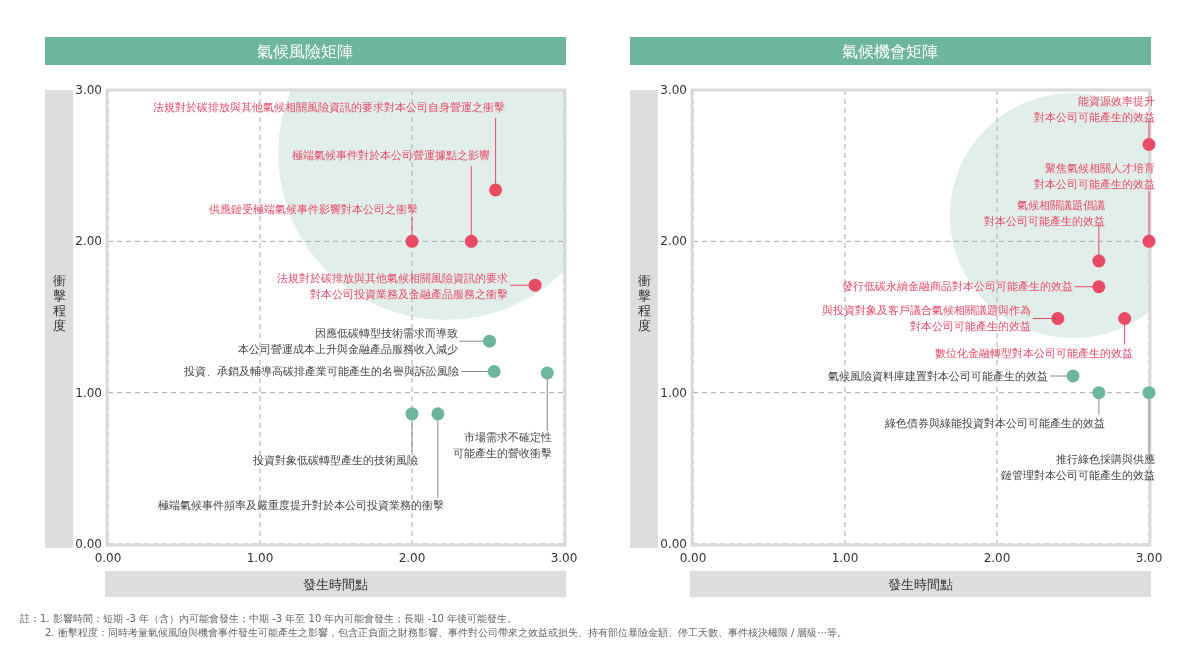 Image resolution: width=1200 pixels, height=668 pixels. Describe the element at coordinates (957, 287) in the screenshot. I see `annotation: 發行低碳永續金融商品對本公司可能產生的效益` at that location.